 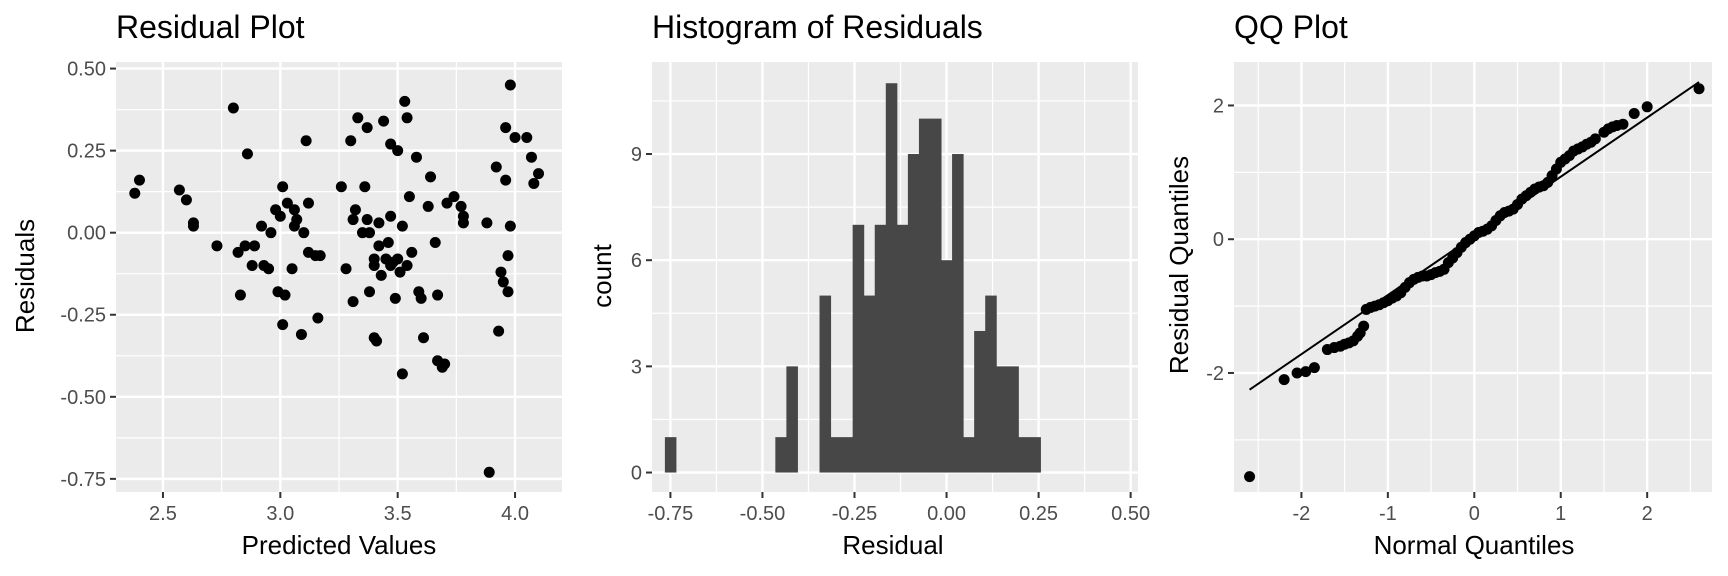 What do you see at coordinates (636, 261) in the screenshot?
I see `histogram-y-tick-label: 6` at bounding box center [636, 261].